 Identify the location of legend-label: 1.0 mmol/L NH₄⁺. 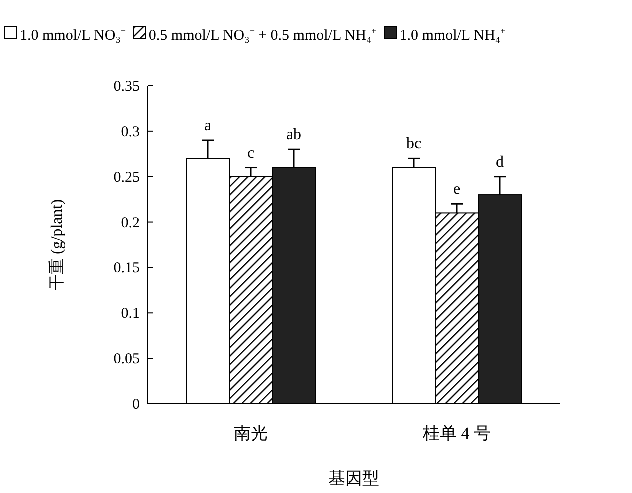
(453, 36).